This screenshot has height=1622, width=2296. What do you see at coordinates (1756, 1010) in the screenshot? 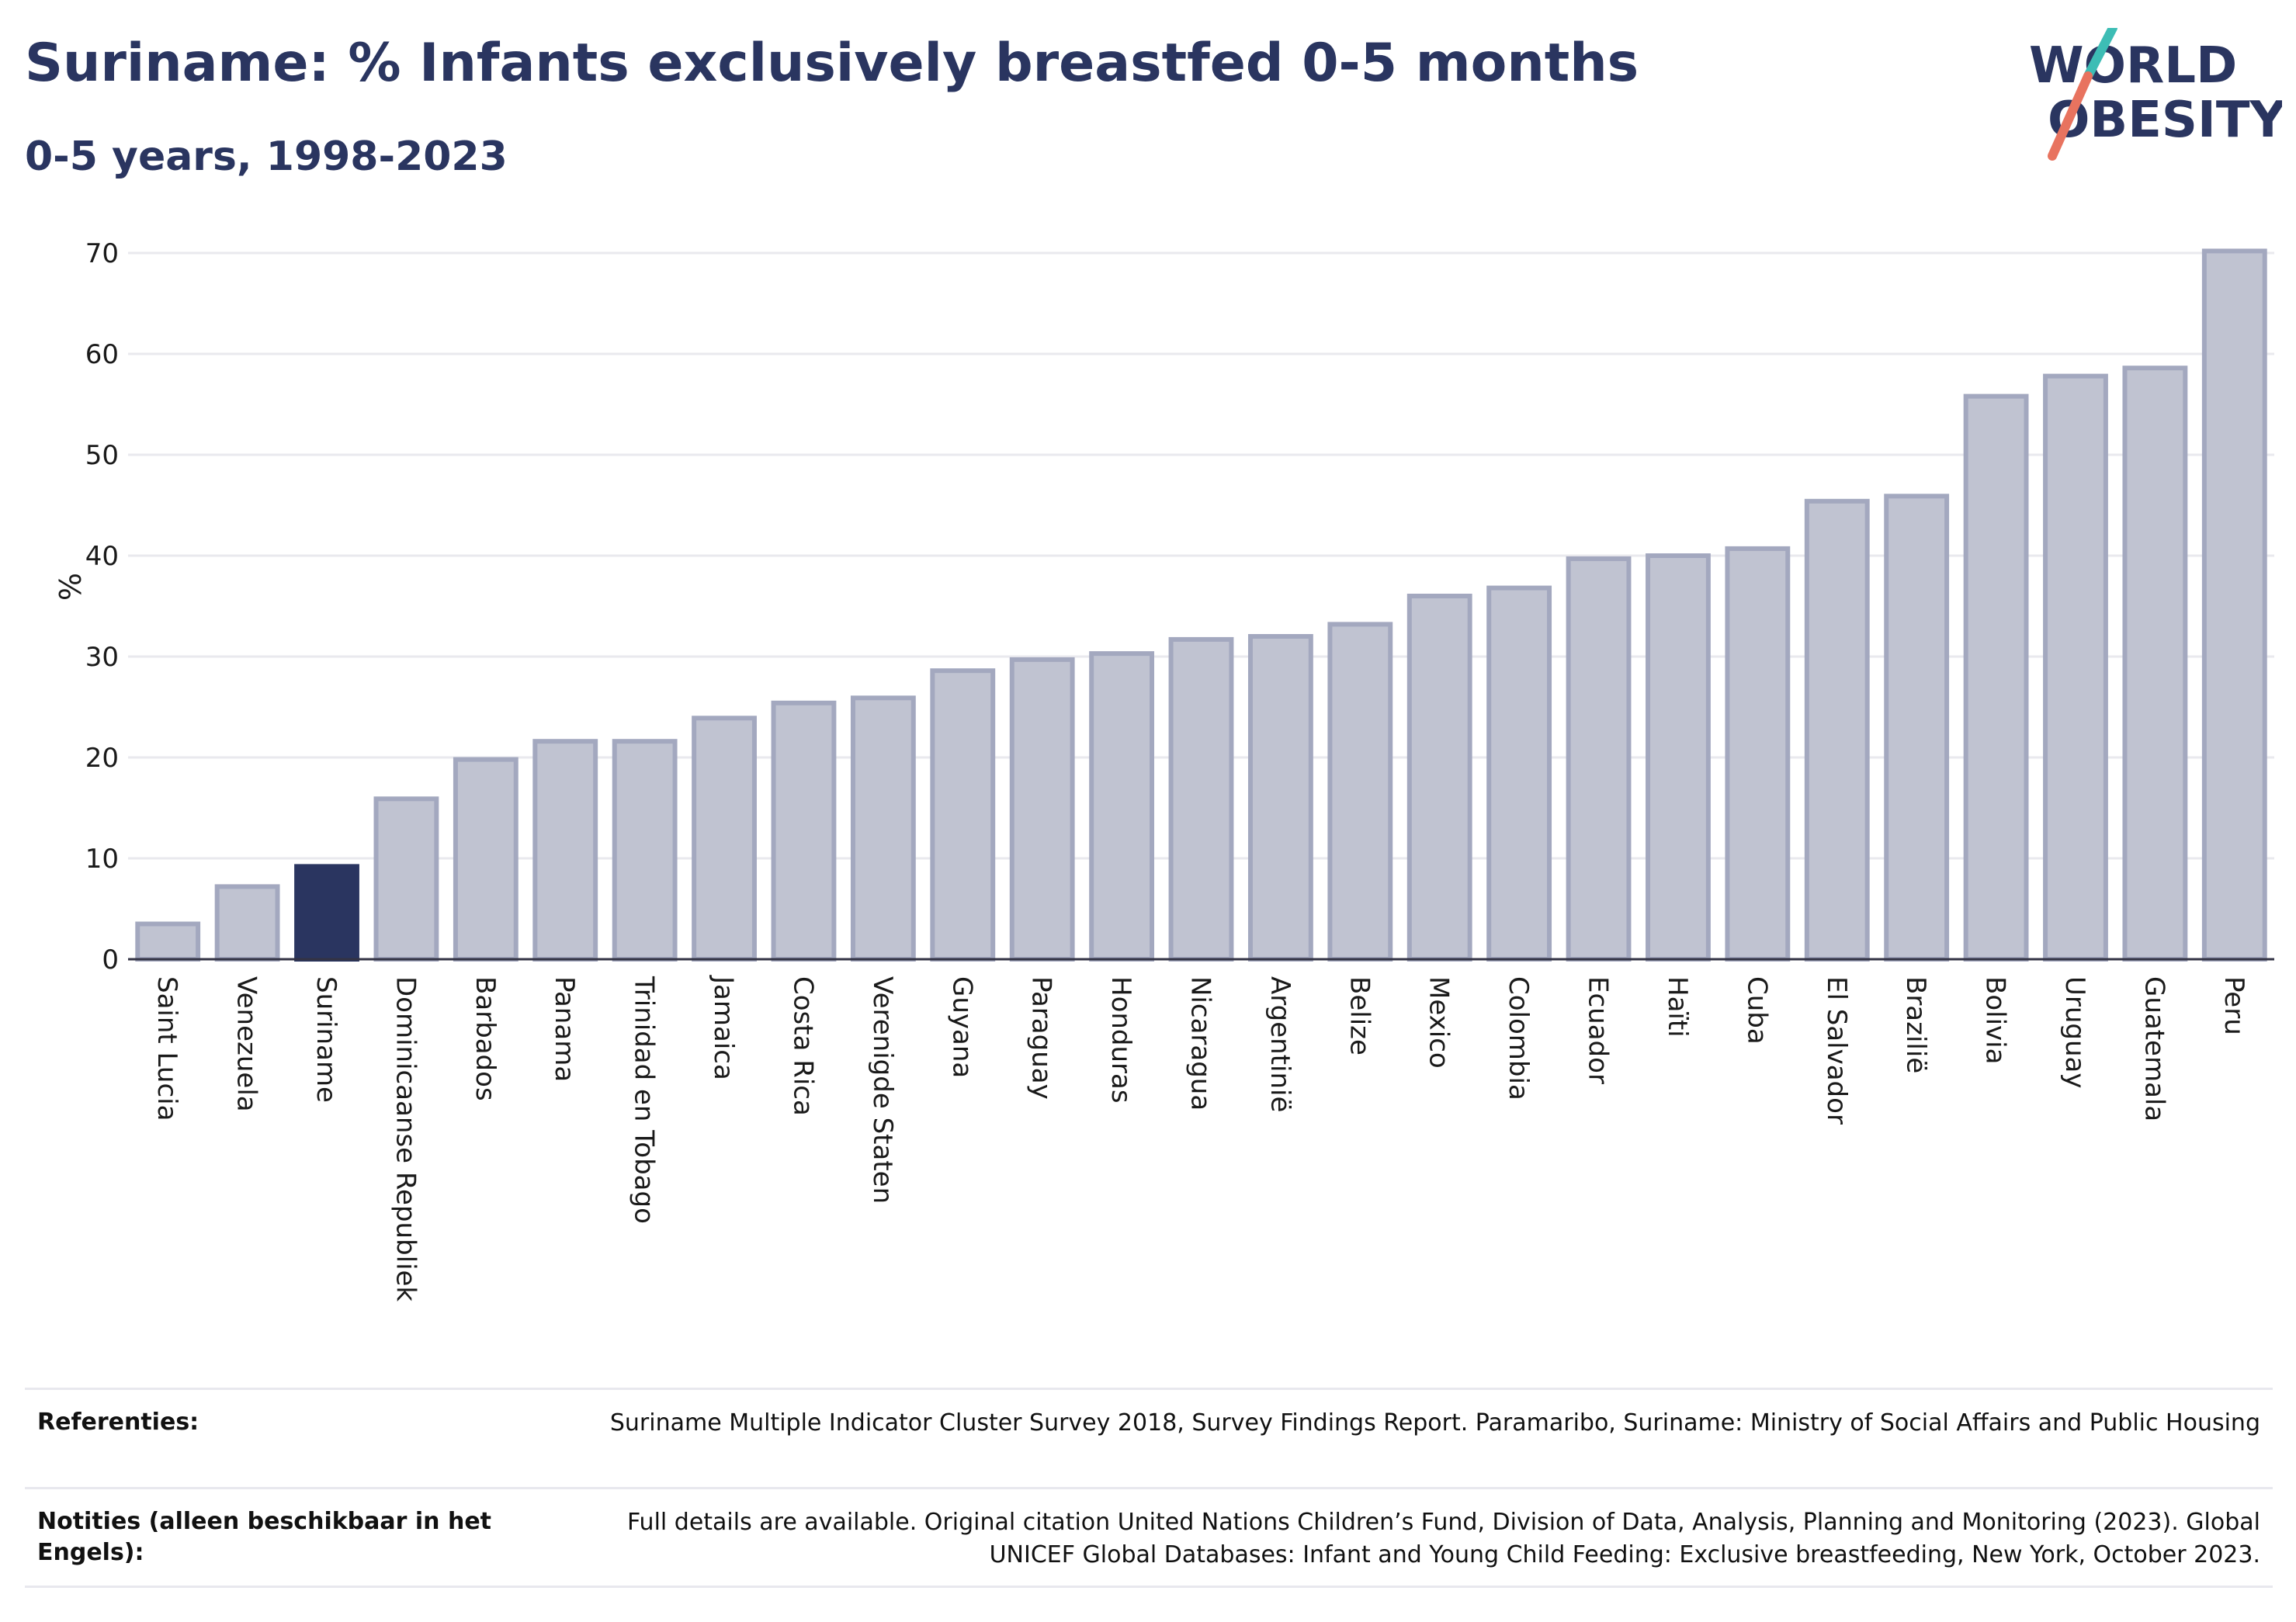
I see `x-tick-label: Cuba` at bounding box center [1756, 1010].